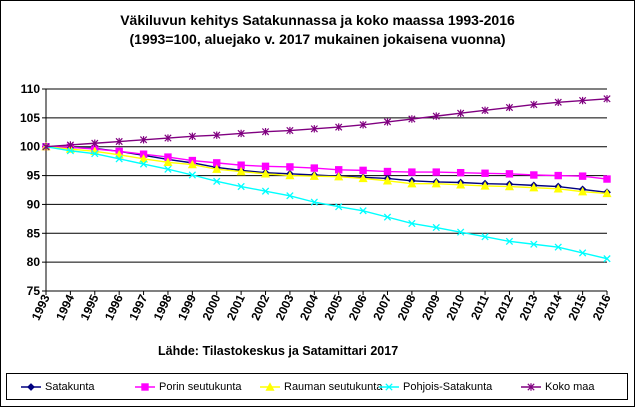 The image size is (635, 407). Describe the element at coordinates (236, 307) in the screenshot. I see `x-tick-label: 2001` at that location.